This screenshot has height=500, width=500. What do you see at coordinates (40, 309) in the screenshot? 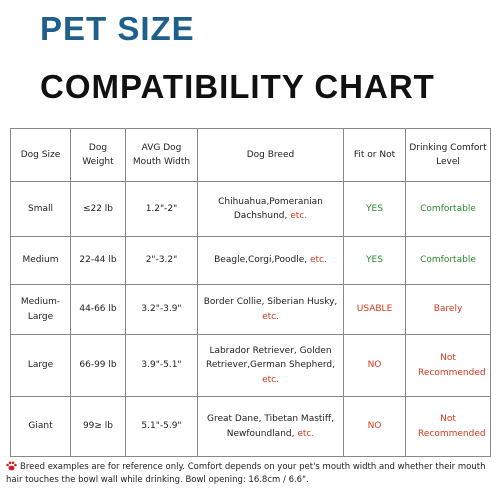
I see `dog-size: Medium-Large` at bounding box center [40, 309].